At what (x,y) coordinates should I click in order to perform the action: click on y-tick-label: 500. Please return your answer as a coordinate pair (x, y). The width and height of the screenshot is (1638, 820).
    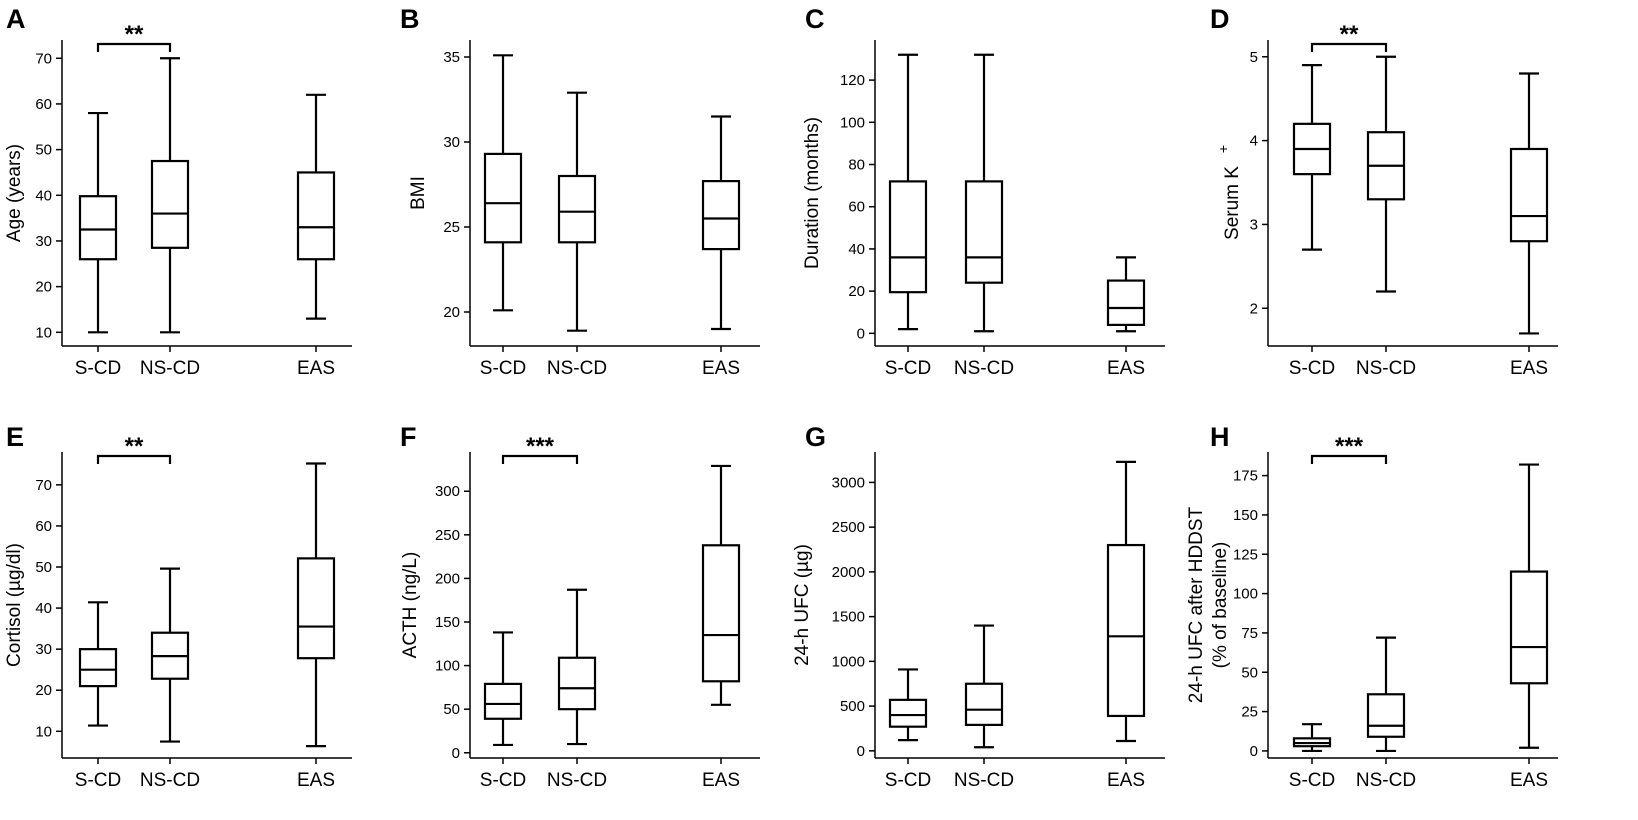
    Looking at the image, I should click on (852, 706).